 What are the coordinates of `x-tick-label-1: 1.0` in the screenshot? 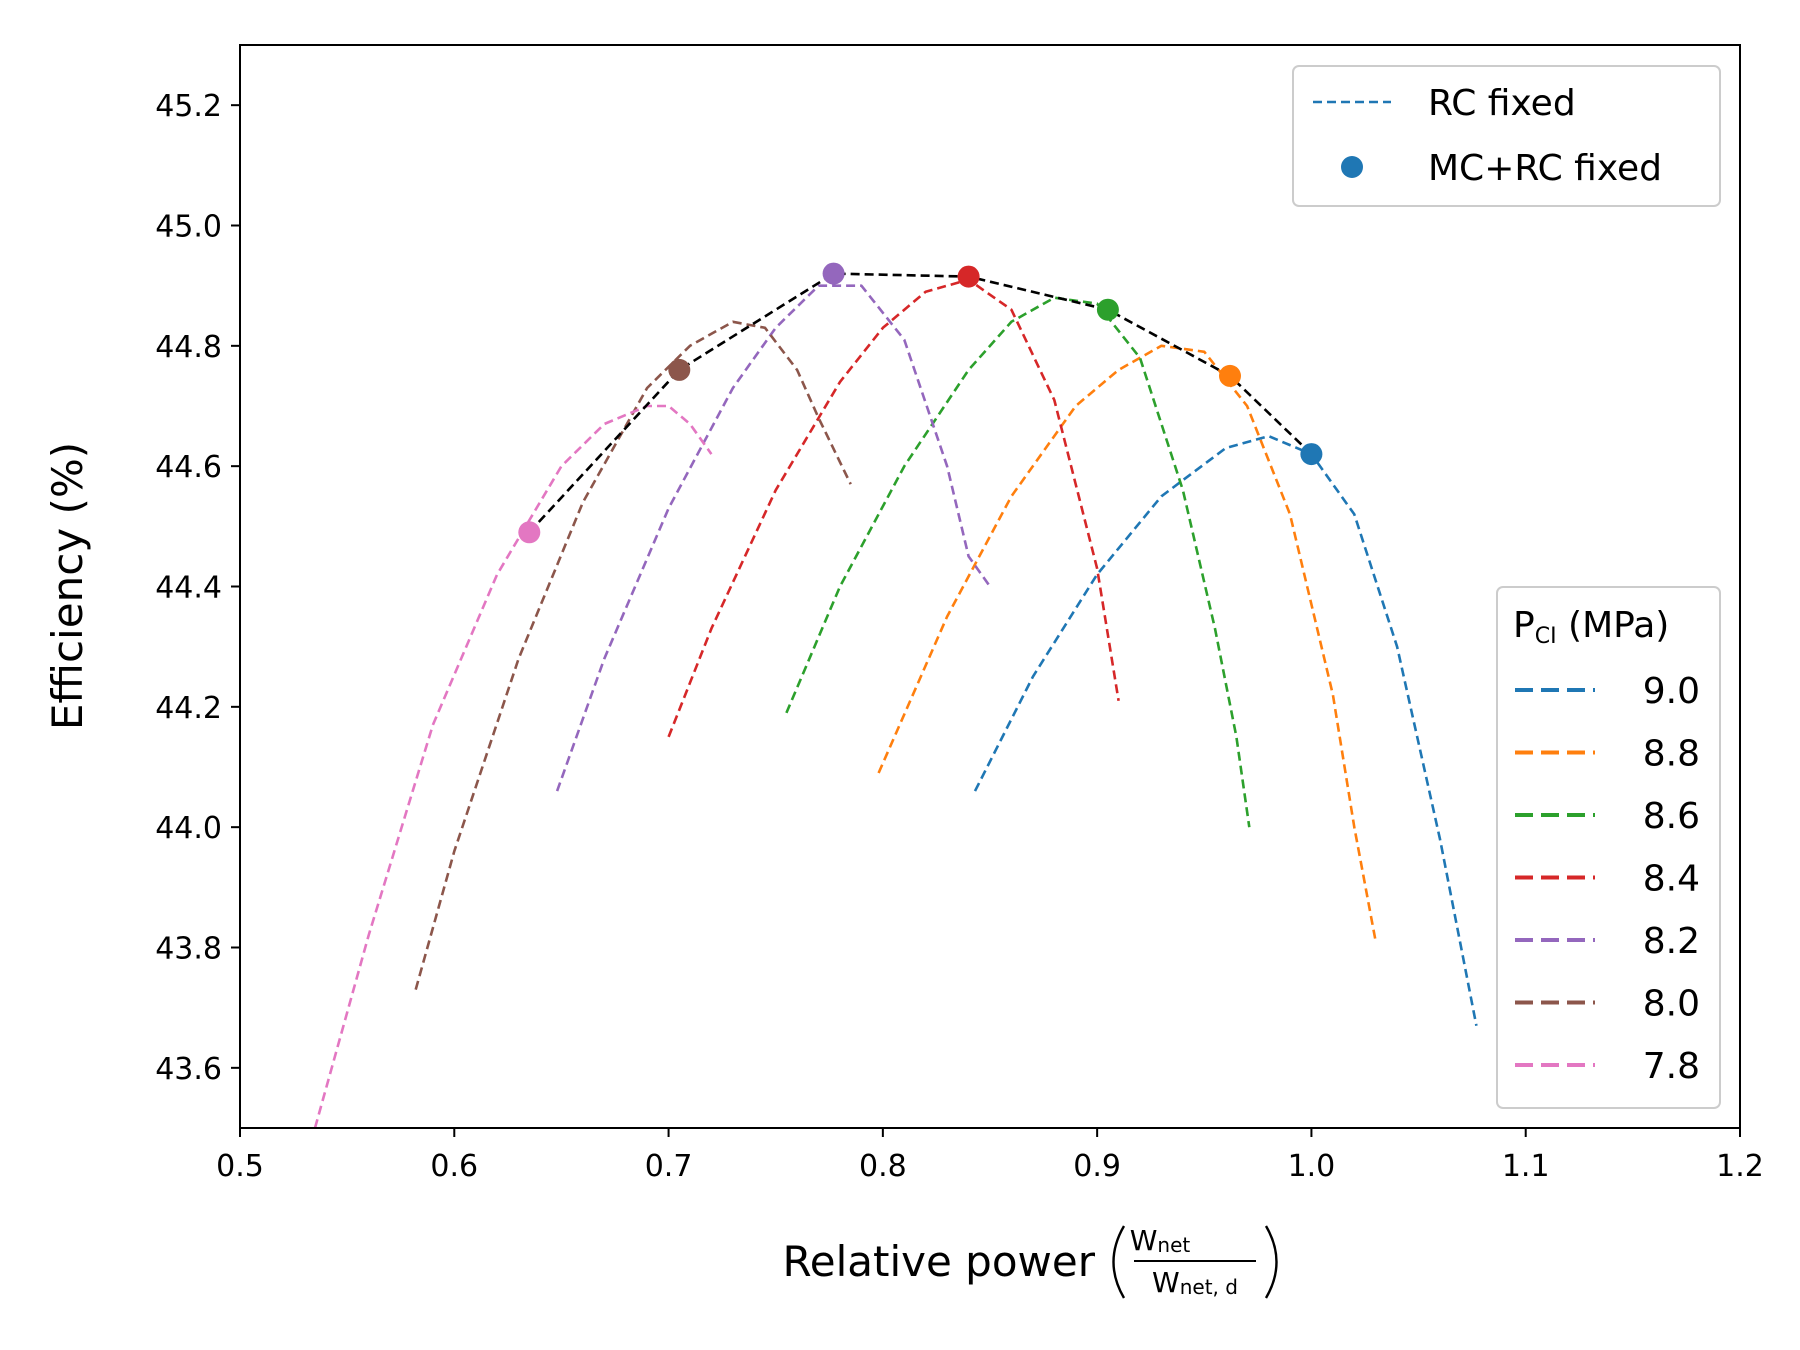 It's located at (1312, 1166).